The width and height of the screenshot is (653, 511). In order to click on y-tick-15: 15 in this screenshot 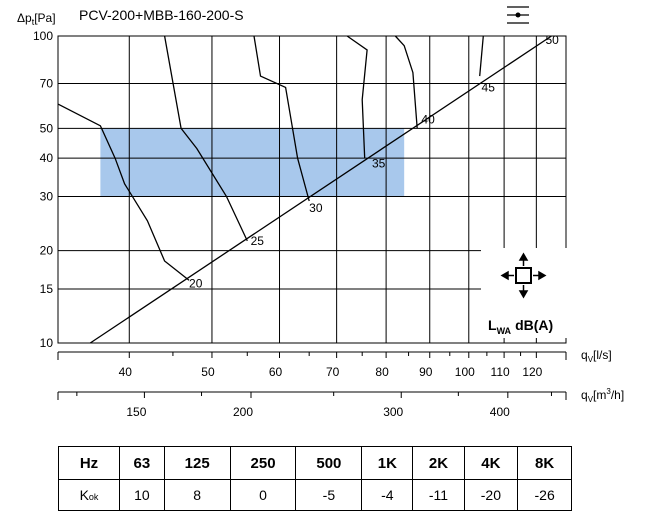, I will do `click(47, 289)`.